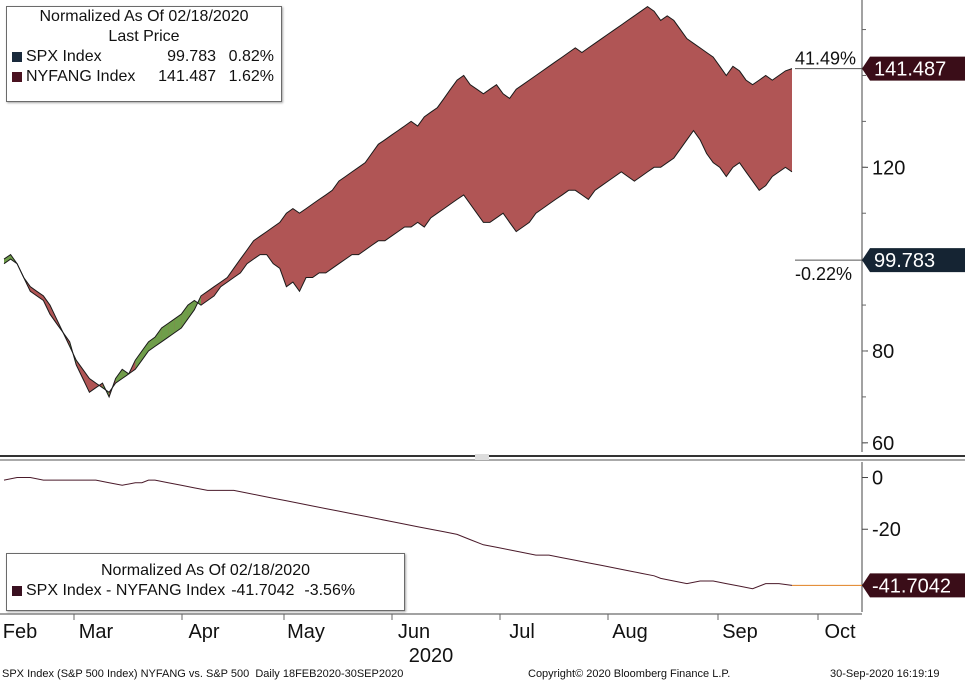 The height and width of the screenshot is (685, 965). I want to click on lower-panel, so click(398, 533).